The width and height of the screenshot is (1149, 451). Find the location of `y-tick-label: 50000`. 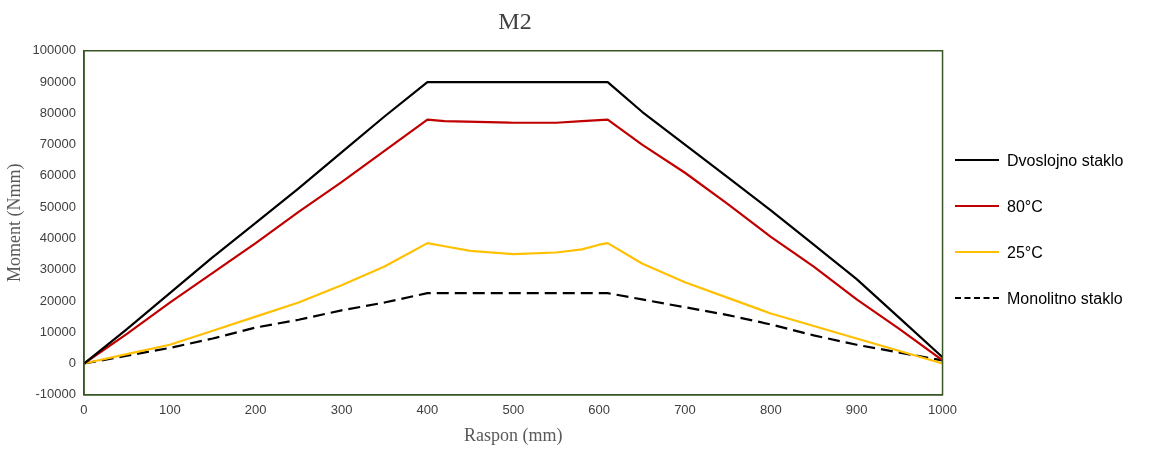

y-tick-label: 50000 is located at coordinates (57, 206).